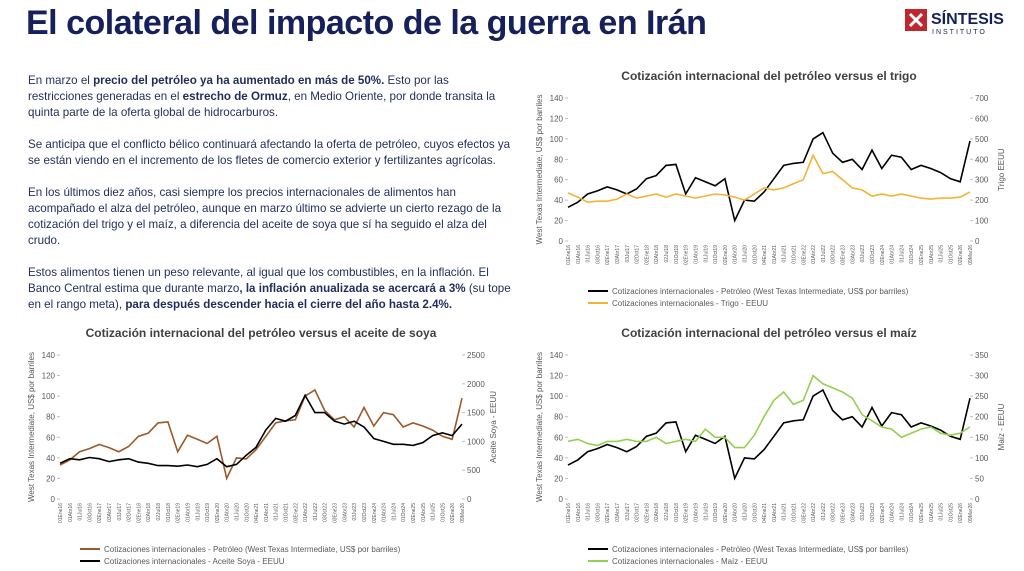 This screenshot has width=1024, height=571. I want to click on y2-axis-label: Trigo EEUU, so click(1001, 169).